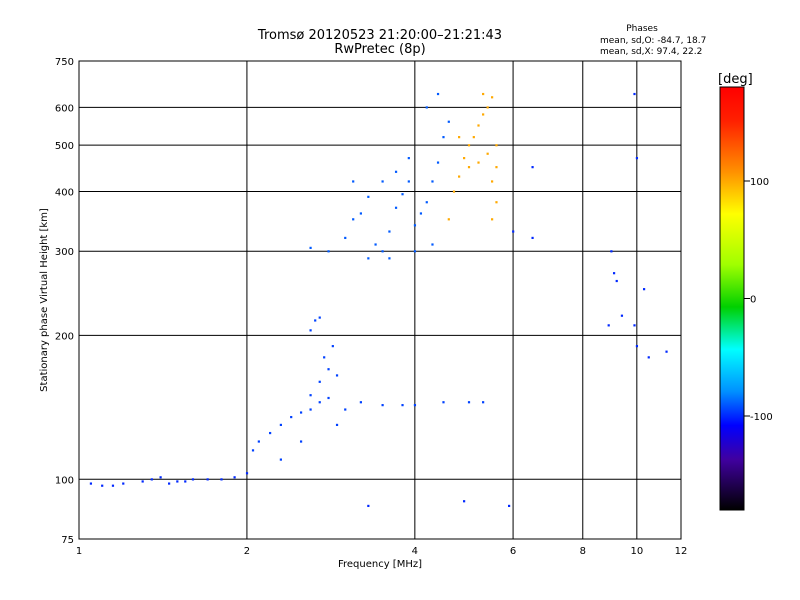  I want to click on y-axis-label: Stationary phase Virtual Height [km], so click(44, 300).